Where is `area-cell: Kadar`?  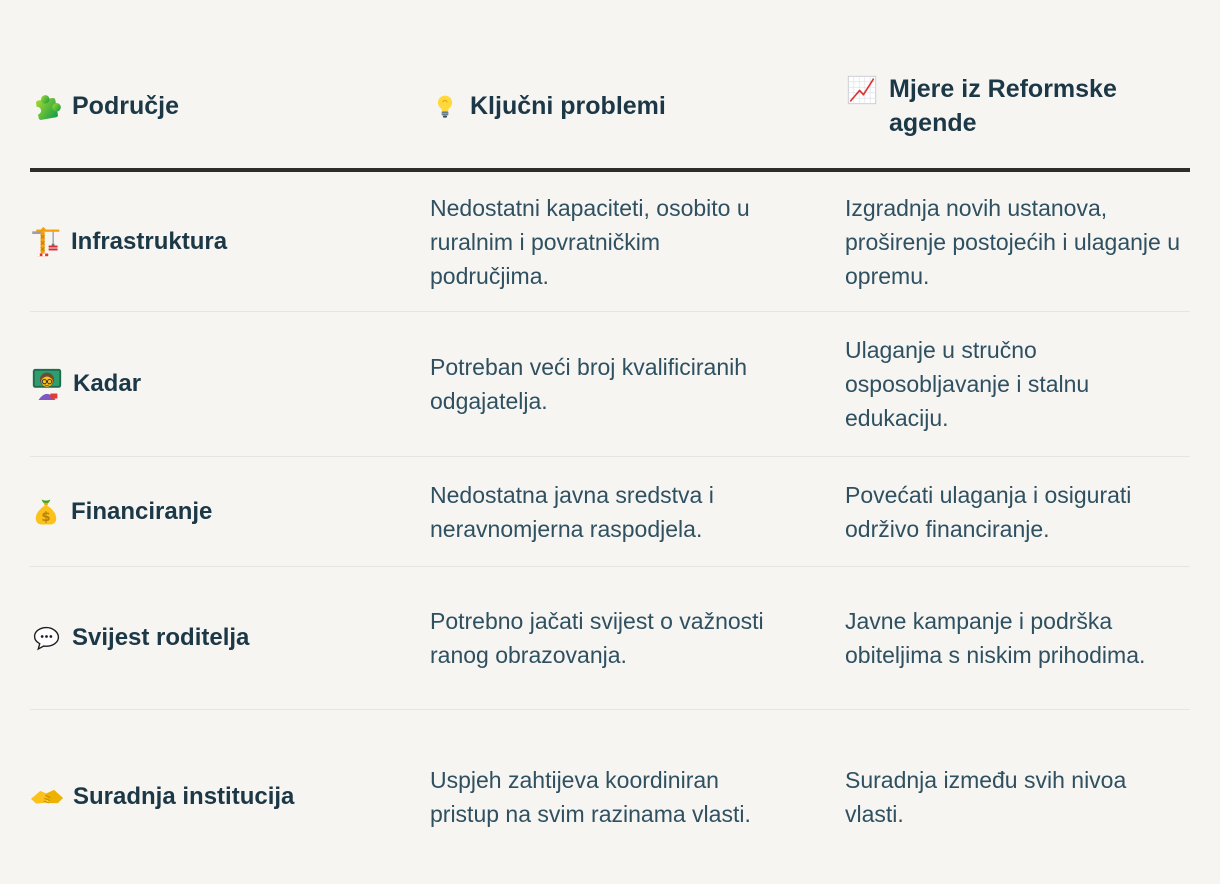 area-cell: Kadar is located at coordinates (230, 384).